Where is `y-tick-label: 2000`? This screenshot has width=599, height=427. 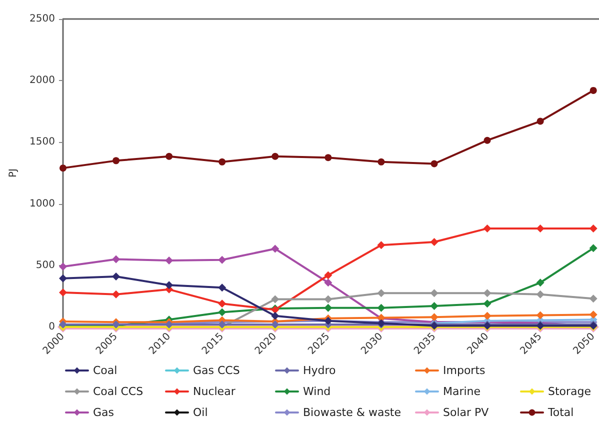
y-tick-label: 2000 is located at coordinates (42, 80).